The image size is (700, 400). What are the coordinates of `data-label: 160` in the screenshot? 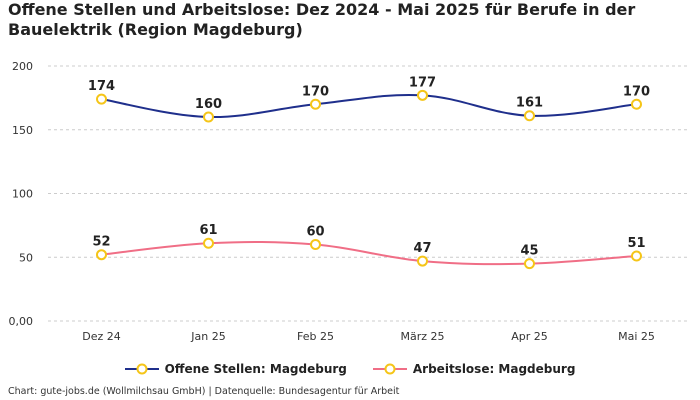 It's located at (208, 104).